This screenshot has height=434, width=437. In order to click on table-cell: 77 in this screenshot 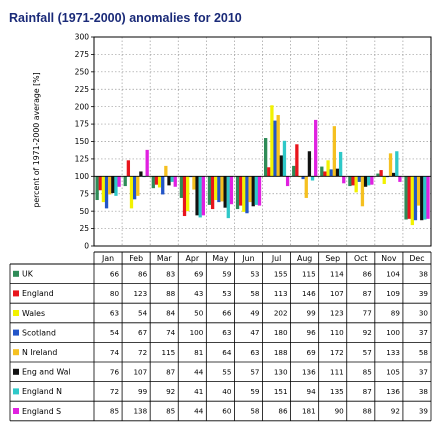, I will do `click(367, 313)`.